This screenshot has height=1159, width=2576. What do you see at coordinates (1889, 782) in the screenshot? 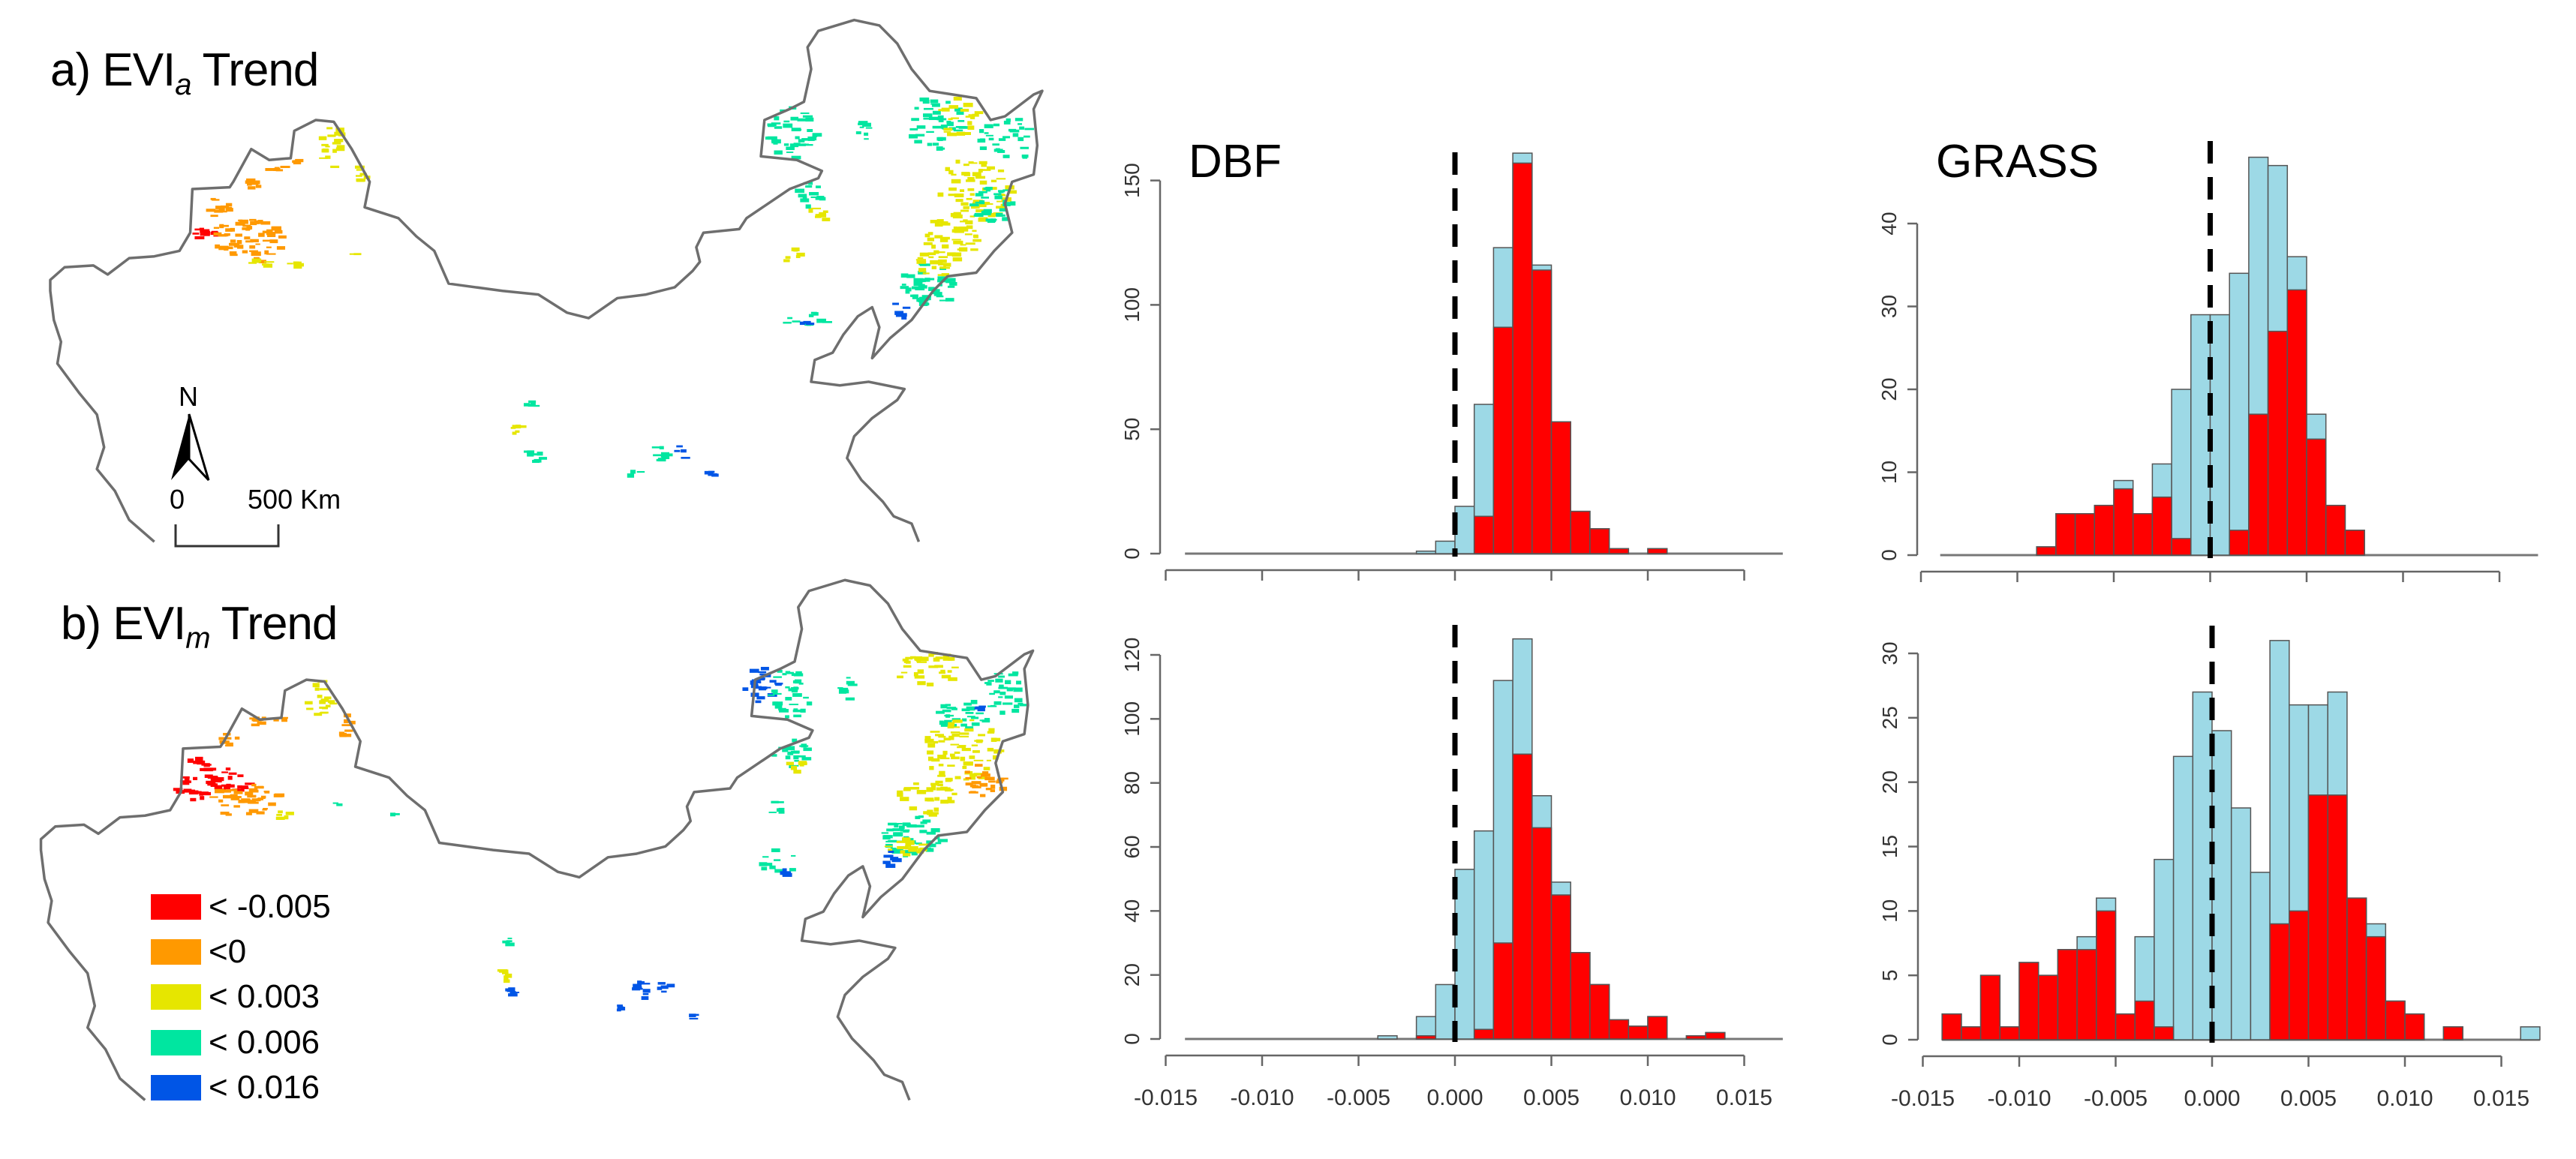
I see `y-tick-label: 20` at bounding box center [1889, 782].